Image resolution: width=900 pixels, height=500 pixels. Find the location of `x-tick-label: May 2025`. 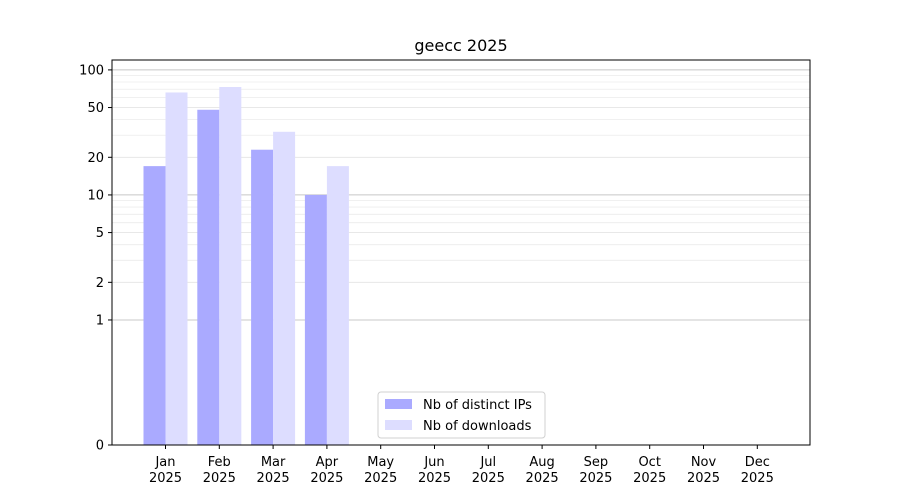

x-tick-label: May 2025 is located at coordinates (380, 470).